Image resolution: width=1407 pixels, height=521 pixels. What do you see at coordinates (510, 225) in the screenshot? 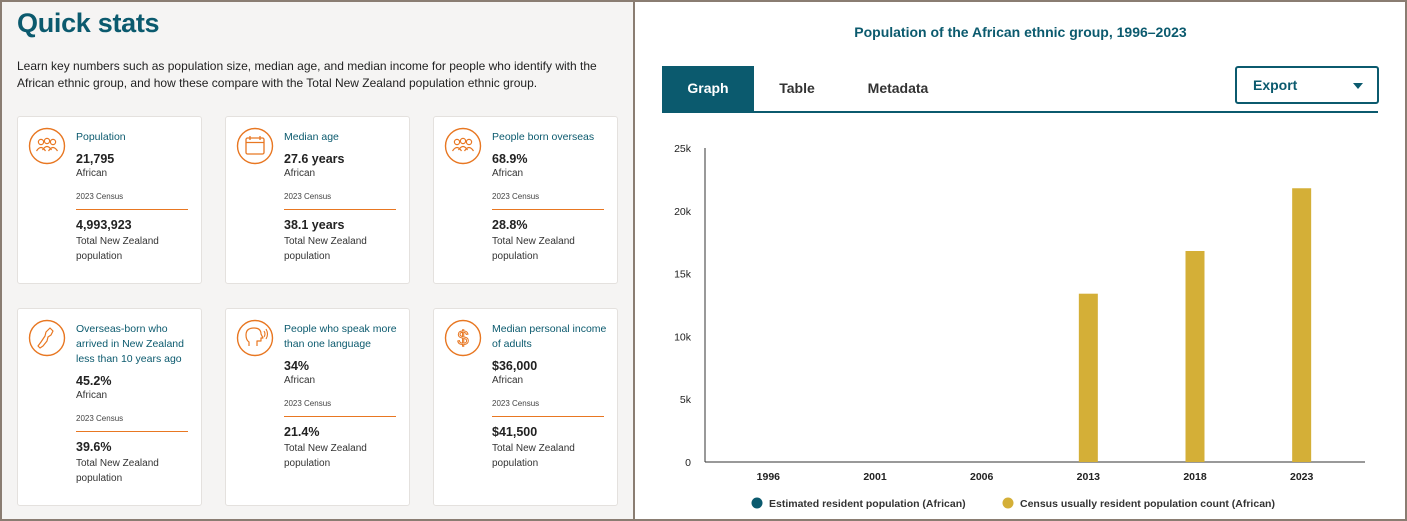
I see `stat-value-nz: 28.8%` at bounding box center [510, 225].